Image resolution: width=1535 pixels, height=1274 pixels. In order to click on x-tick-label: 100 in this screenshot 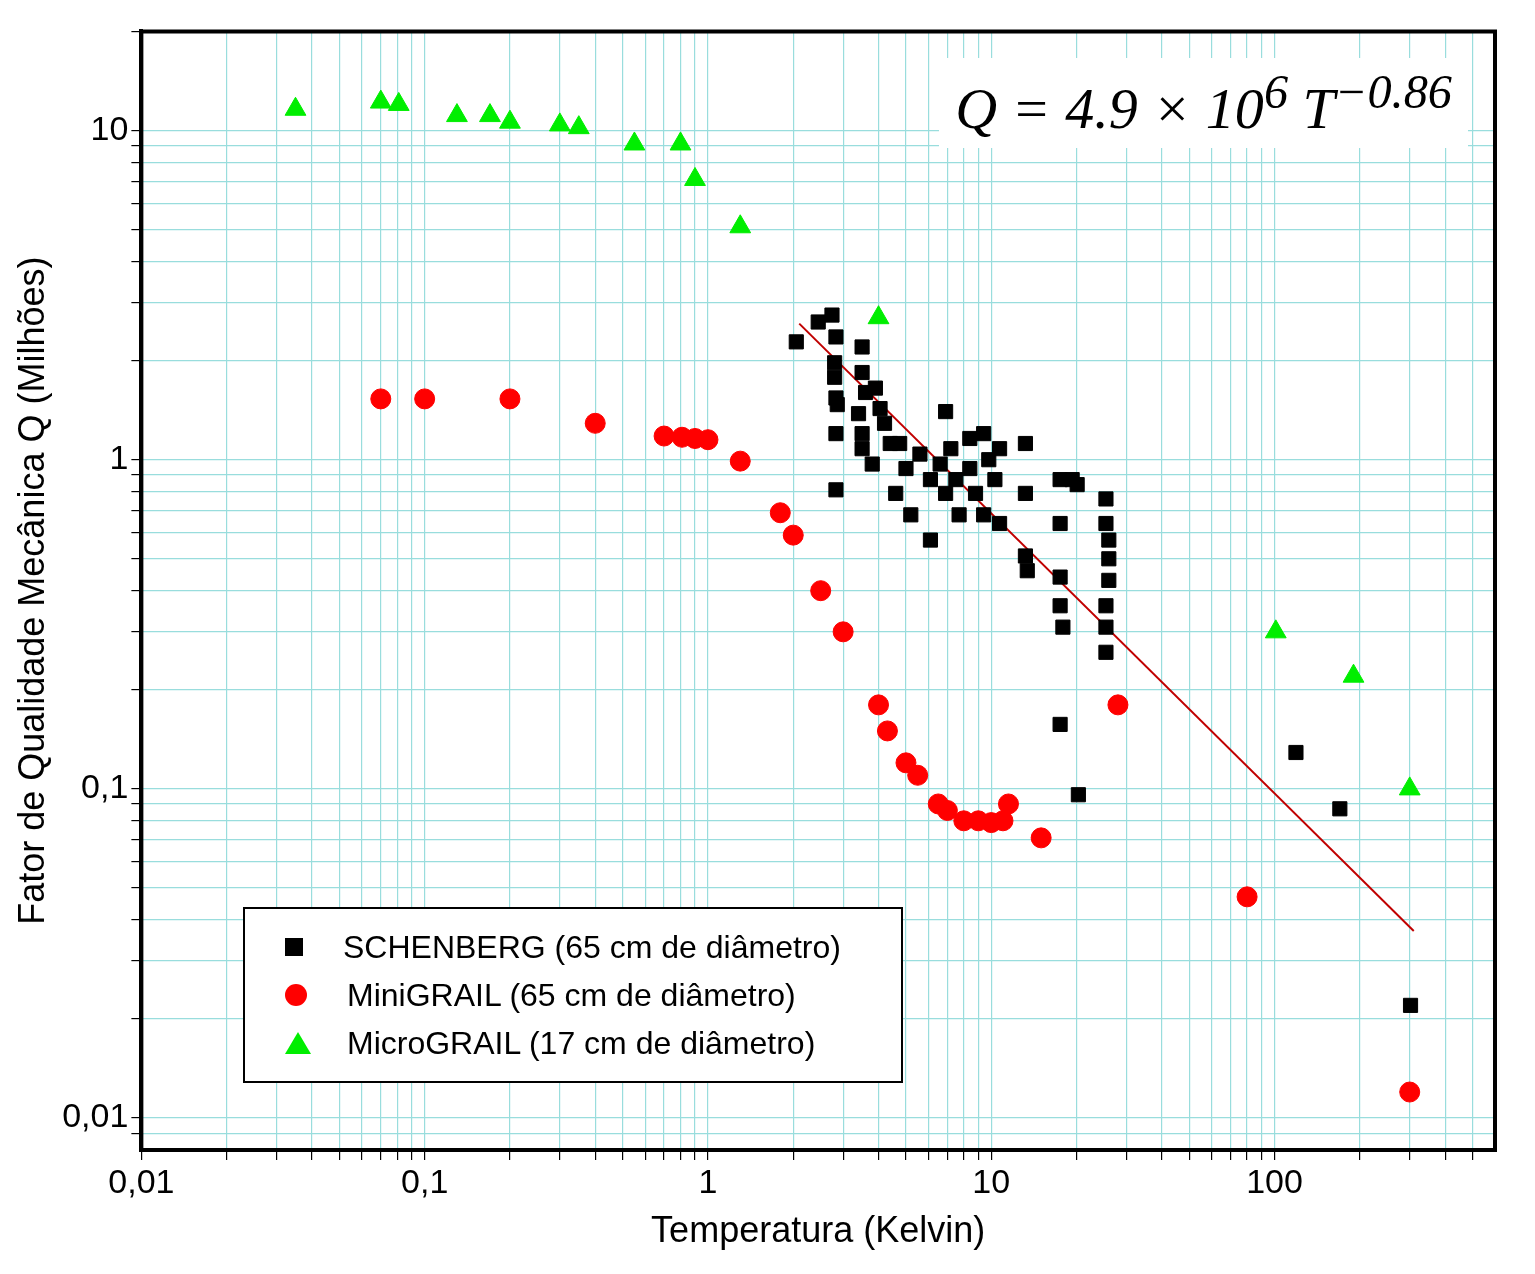, I will do `click(1274, 1180)`.